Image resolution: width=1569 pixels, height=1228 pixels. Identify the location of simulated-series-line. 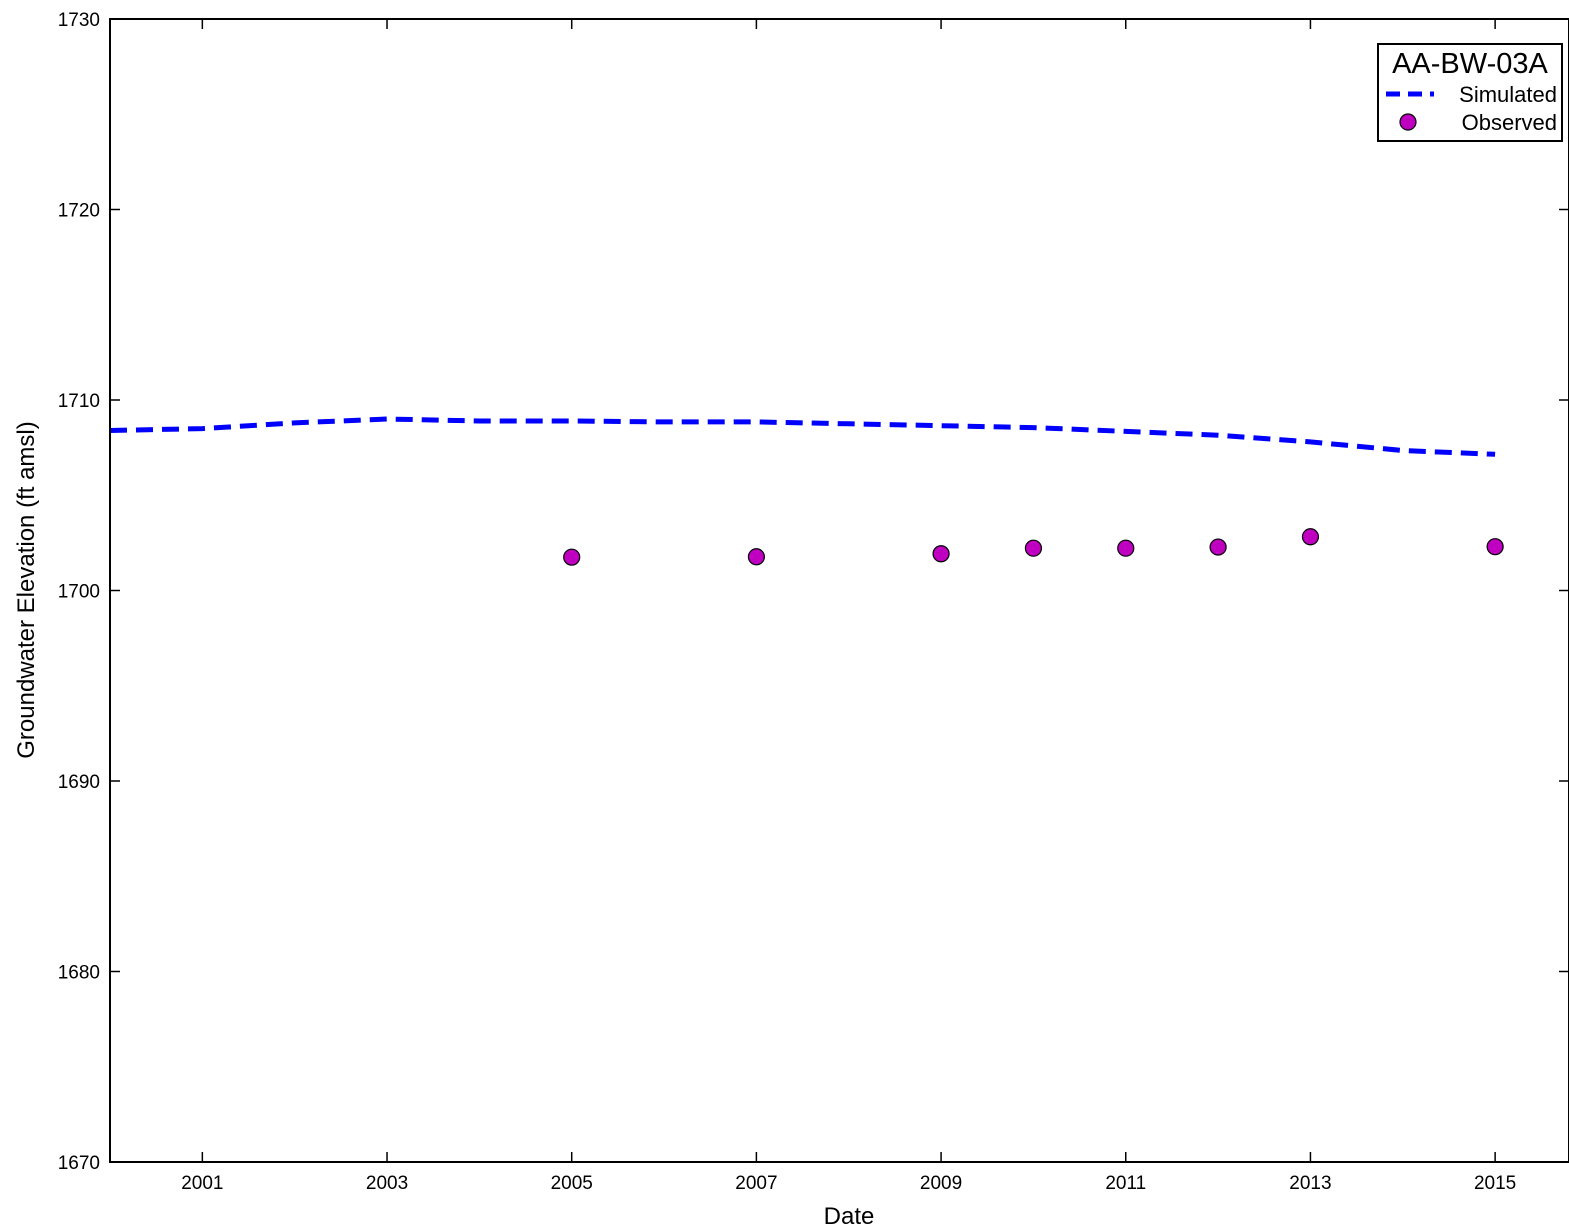
(802, 436).